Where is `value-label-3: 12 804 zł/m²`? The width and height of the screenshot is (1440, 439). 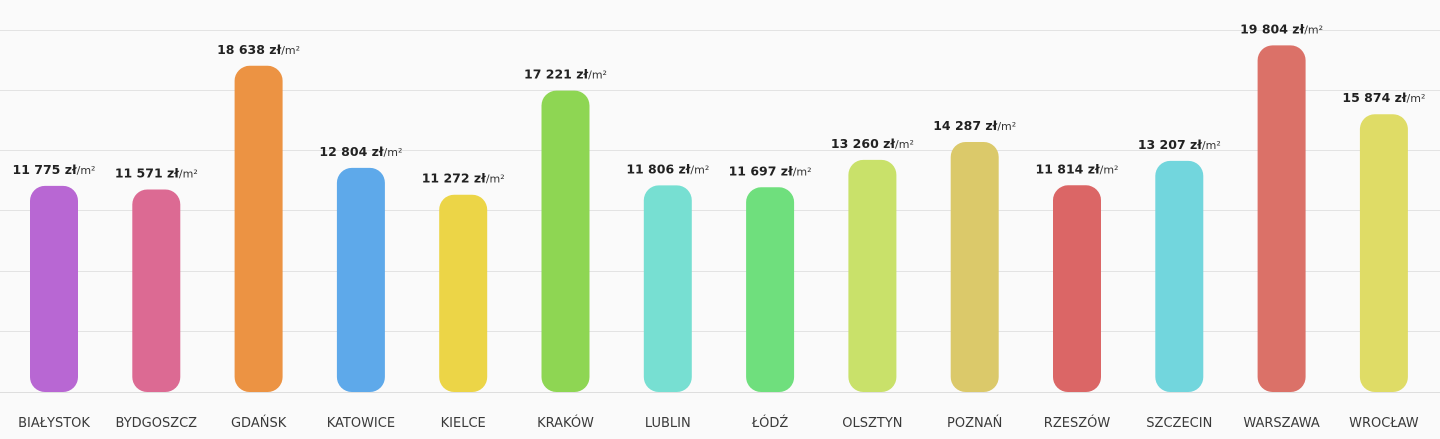 value-label-3: 12 804 zł/m² is located at coordinates (360, 151).